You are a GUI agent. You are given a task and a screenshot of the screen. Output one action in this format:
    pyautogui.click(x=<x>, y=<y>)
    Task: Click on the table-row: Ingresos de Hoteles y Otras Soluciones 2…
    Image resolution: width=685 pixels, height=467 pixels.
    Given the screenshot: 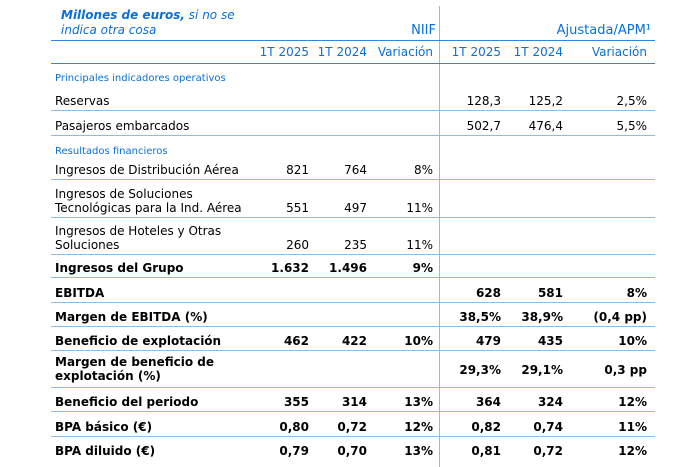 What is the action you would take?
    pyautogui.click(x=353, y=236)
    